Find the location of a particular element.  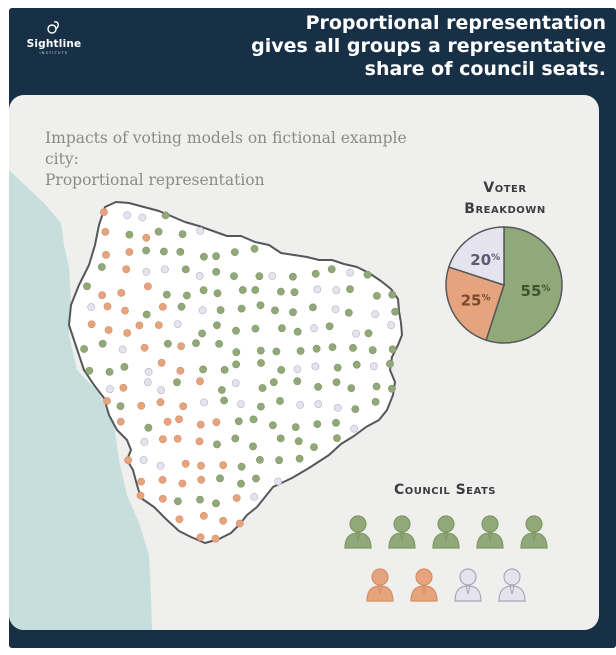

council-seats-title: Council Seats is located at coordinates (445, 490).